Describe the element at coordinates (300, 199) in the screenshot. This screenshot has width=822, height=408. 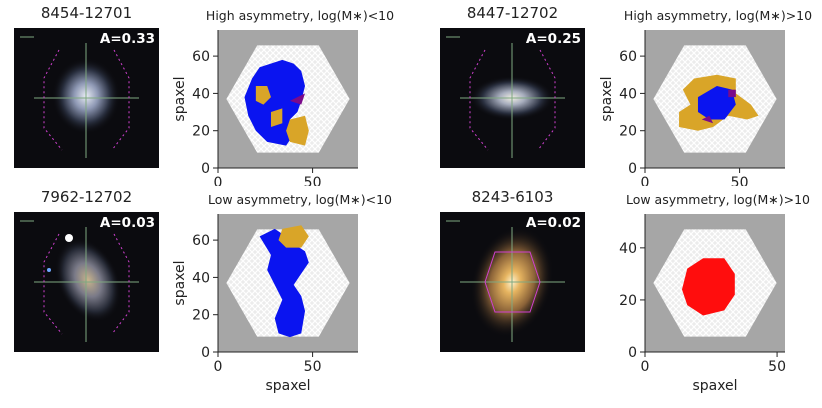
I see `plot-title: Low asymmetry, log(M∗)<10` at that location.